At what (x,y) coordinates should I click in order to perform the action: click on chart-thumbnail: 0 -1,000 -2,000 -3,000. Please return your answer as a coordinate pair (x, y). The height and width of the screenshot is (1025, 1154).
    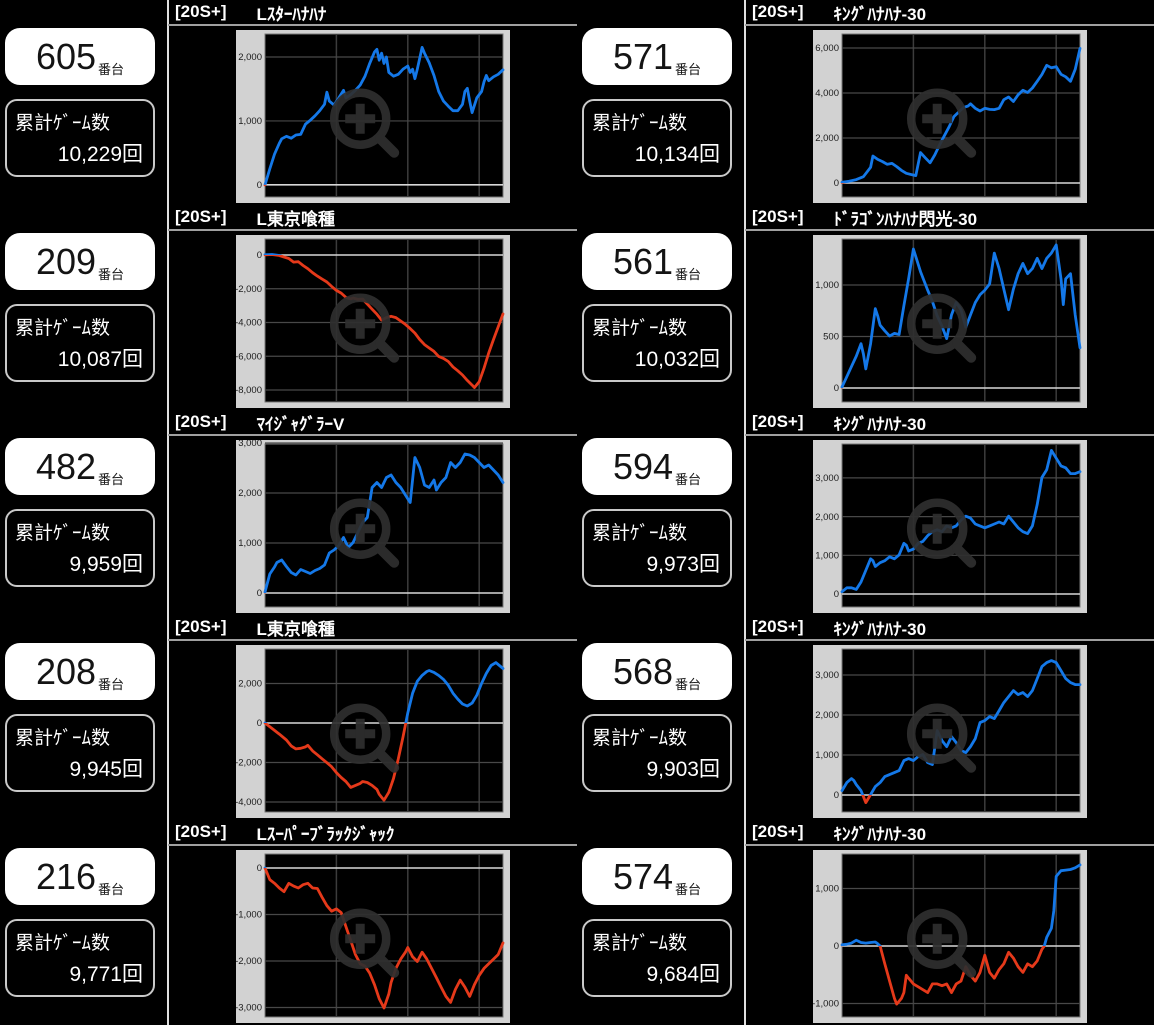
    Looking at the image, I should click on (373, 936).